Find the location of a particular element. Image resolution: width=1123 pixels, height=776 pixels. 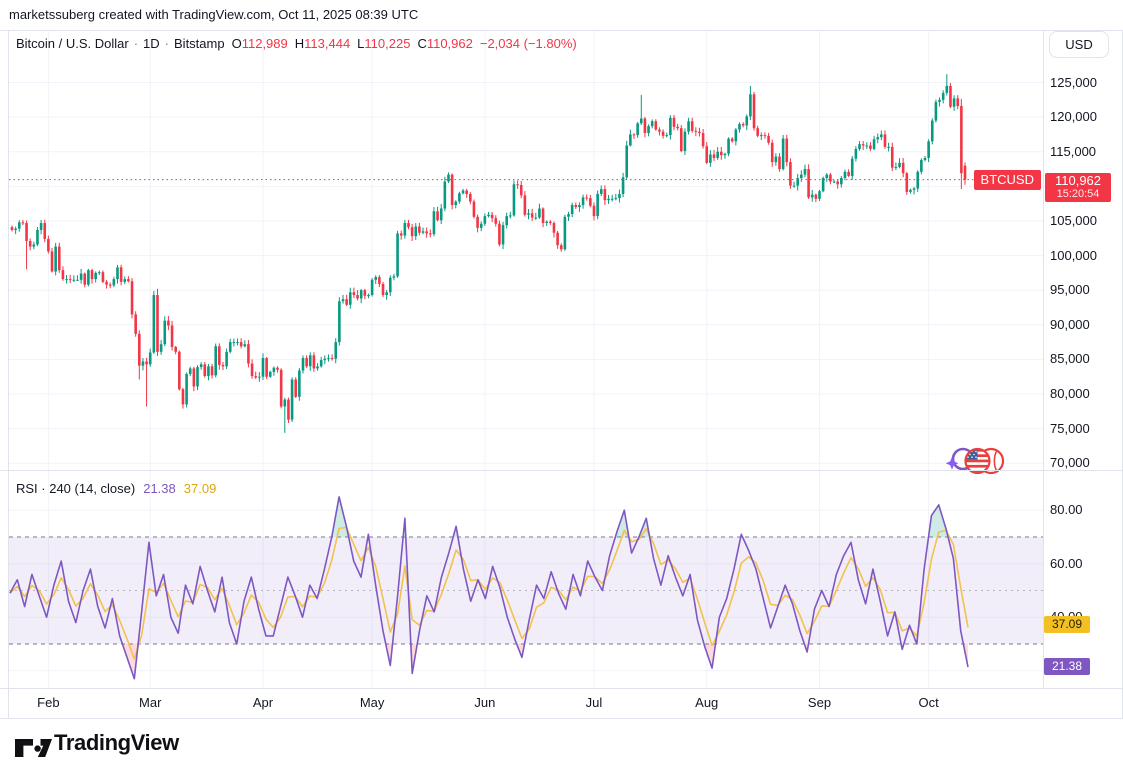

price-axis-tick: 125,000 is located at coordinates (1073, 82).